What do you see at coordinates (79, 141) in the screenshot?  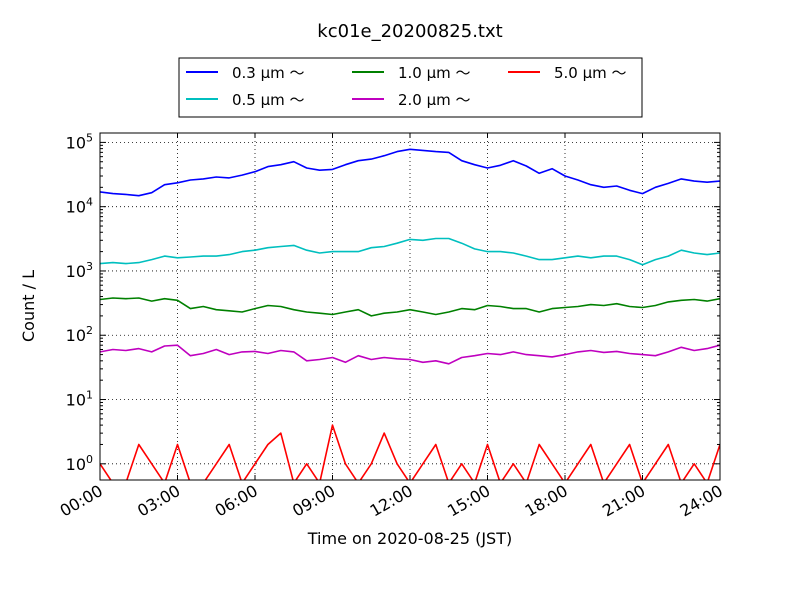 I see `y-tick-label: 10⁵` at bounding box center [79, 141].